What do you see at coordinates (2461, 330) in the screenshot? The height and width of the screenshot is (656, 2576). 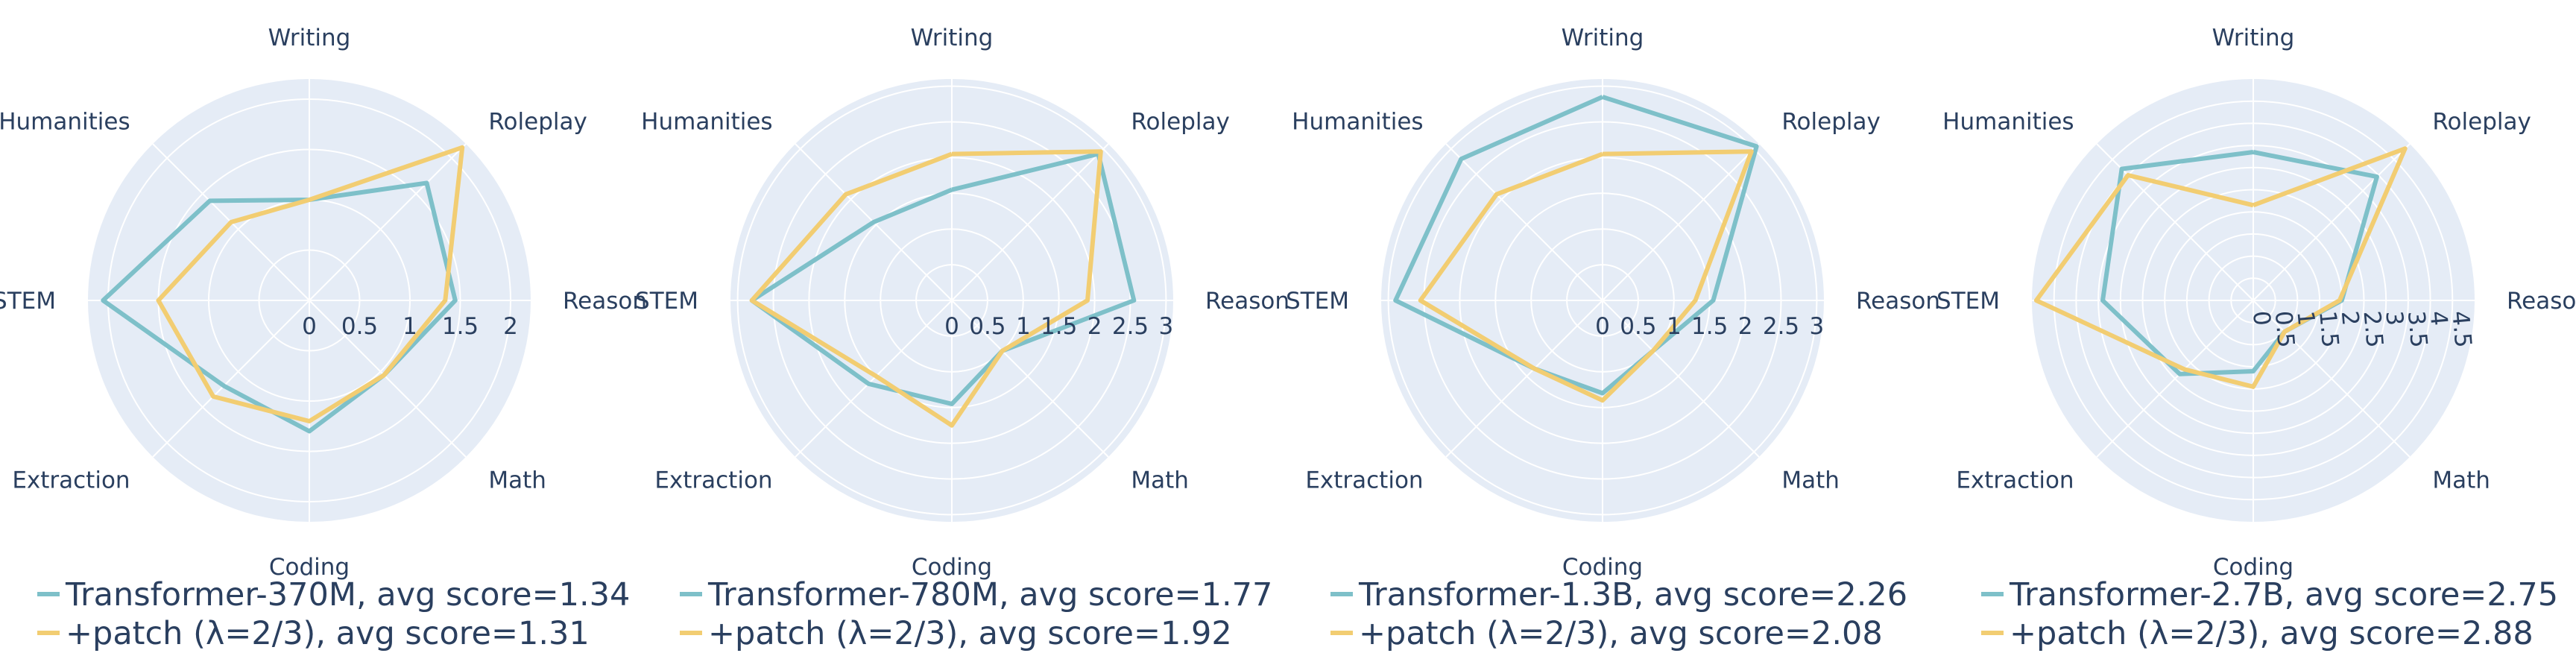 I see `radial-tick-label: 4.5` at bounding box center [2461, 330].